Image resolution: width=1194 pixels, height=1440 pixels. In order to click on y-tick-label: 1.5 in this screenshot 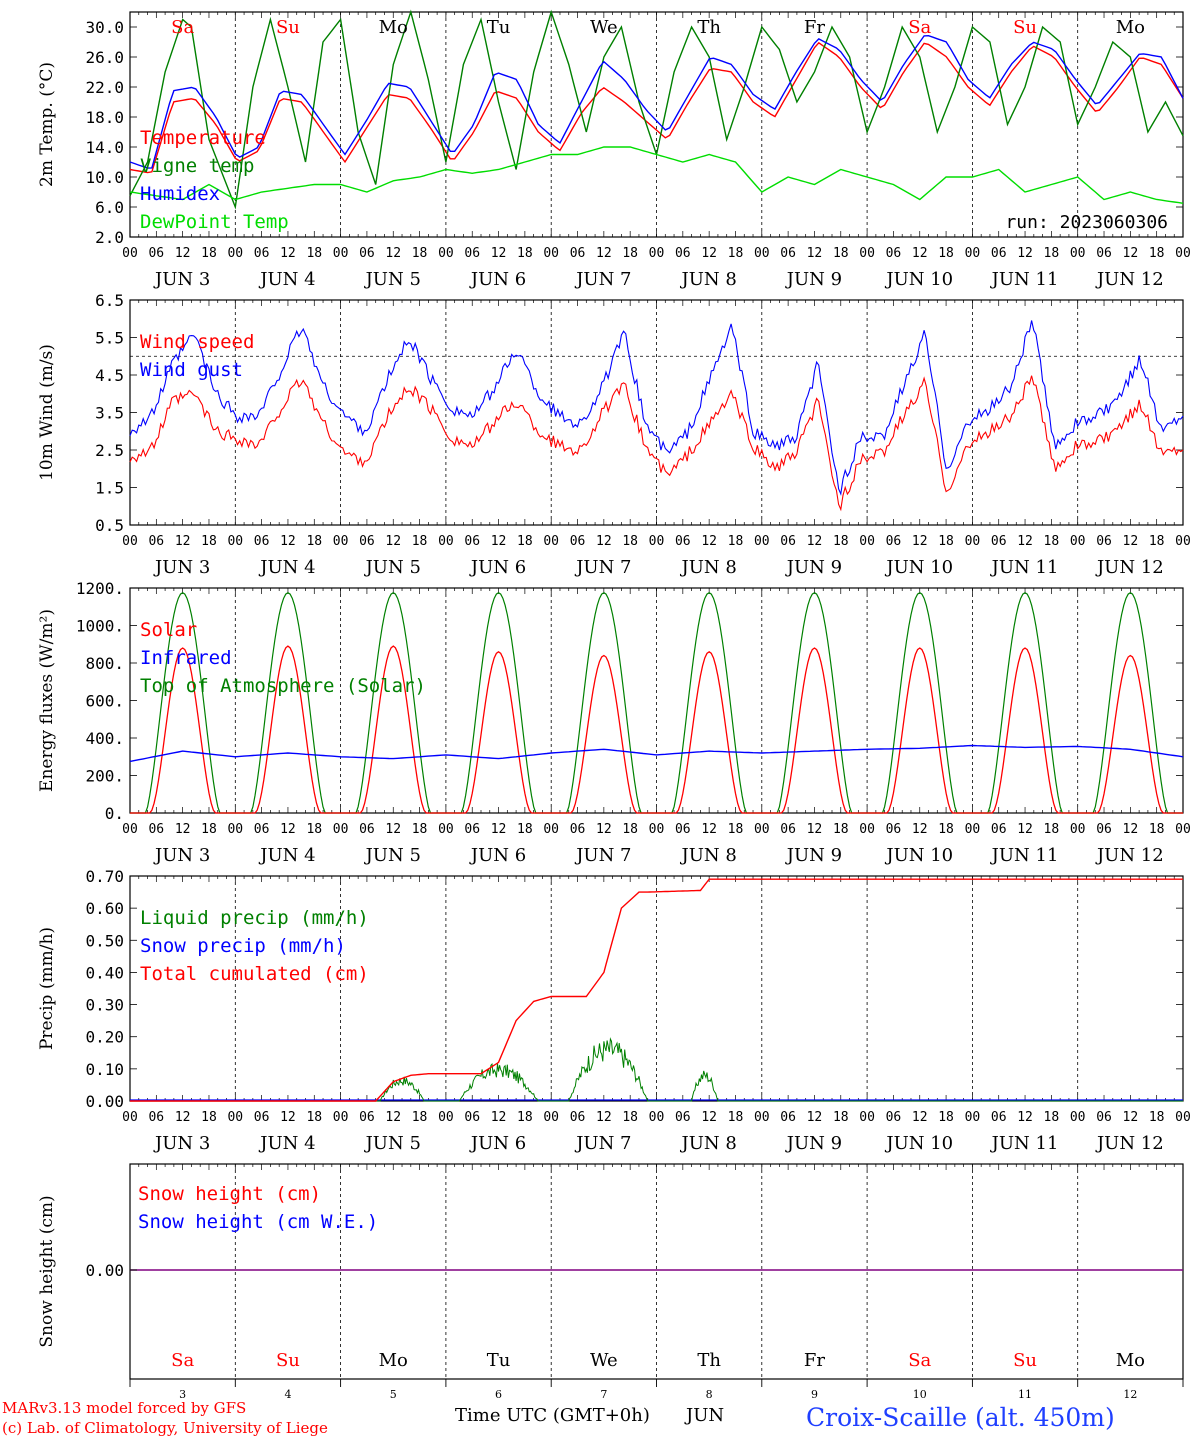, I will do `click(109, 488)`.